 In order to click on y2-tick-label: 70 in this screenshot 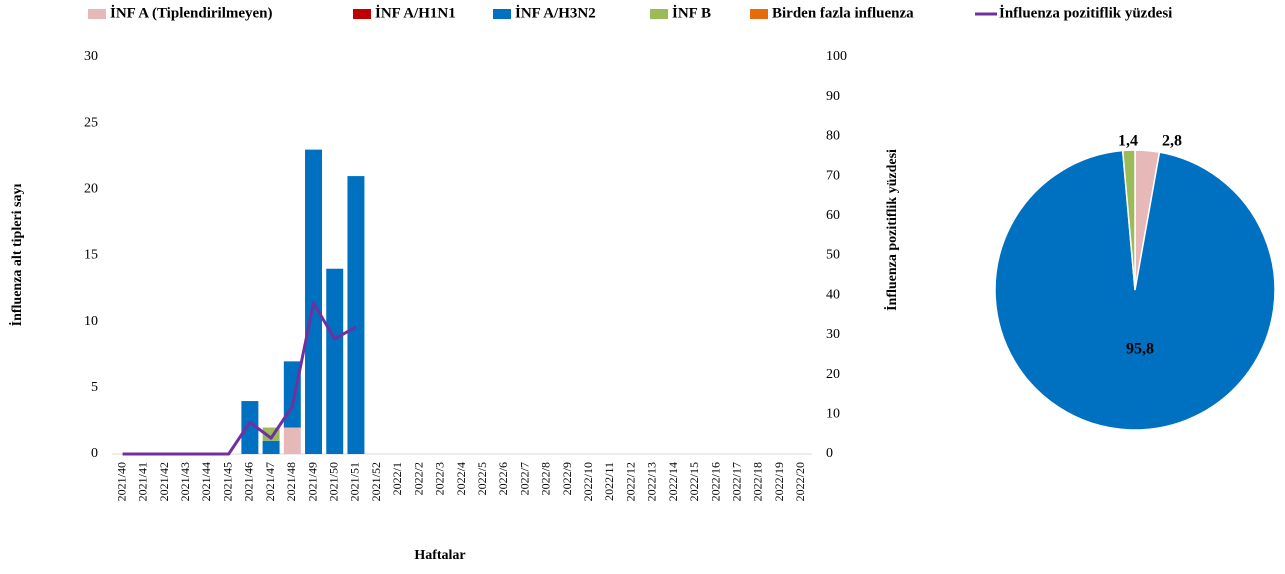, I will do `click(833, 175)`.